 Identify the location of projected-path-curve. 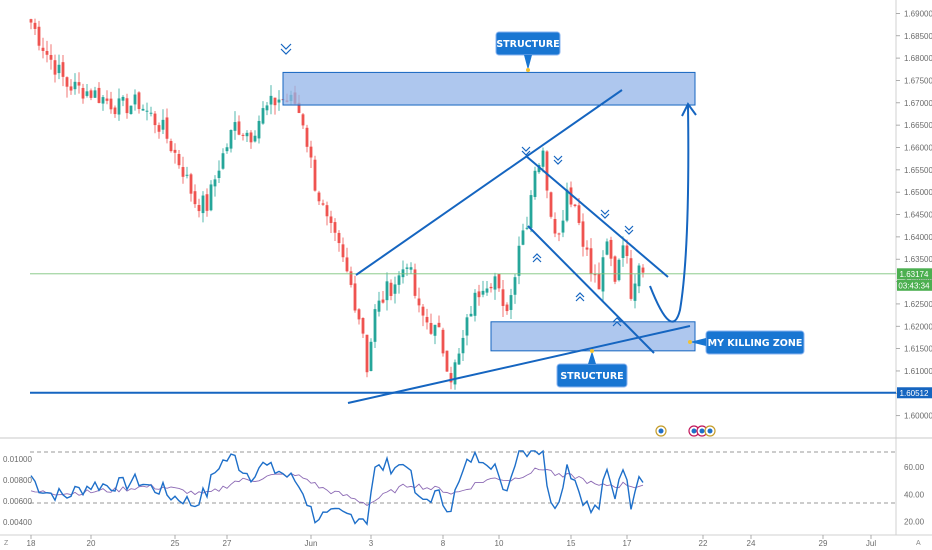
(669, 214).